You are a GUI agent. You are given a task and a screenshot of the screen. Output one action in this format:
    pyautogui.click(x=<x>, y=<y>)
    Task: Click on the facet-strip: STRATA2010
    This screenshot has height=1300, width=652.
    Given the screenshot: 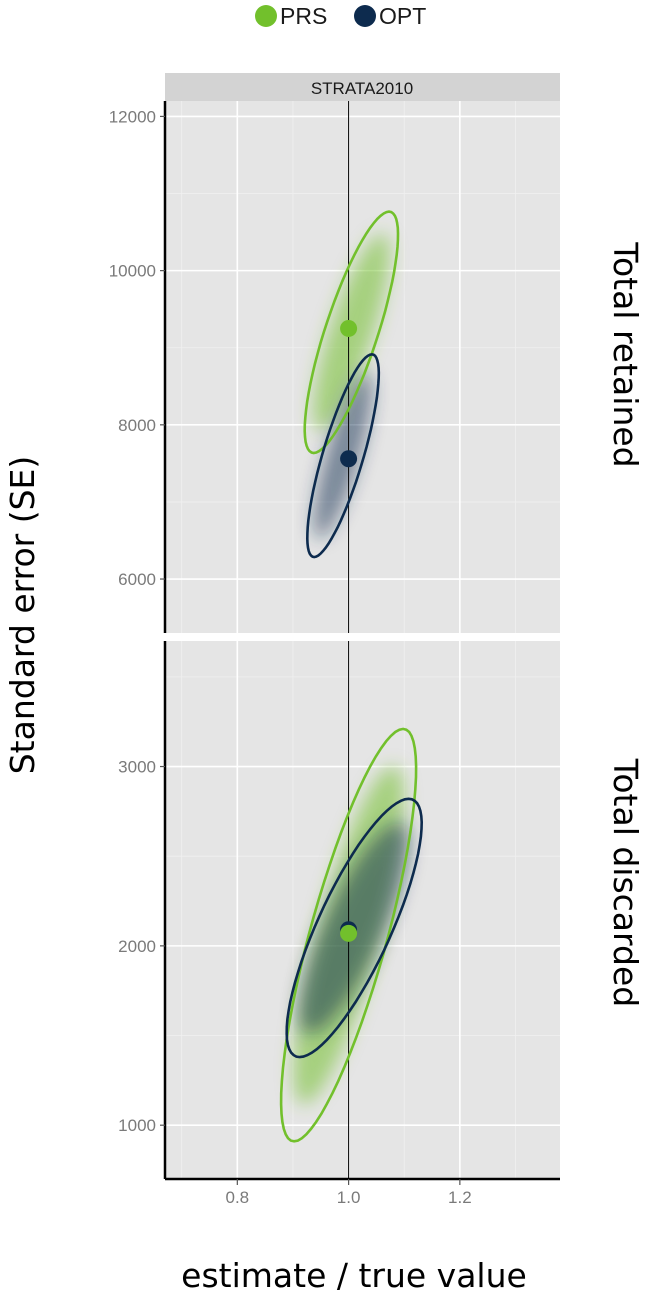 What is the action you would take?
    pyautogui.click(x=362, y=87)
    